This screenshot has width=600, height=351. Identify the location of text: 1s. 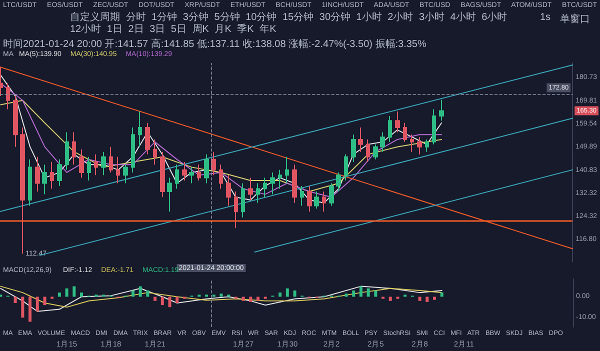
(545, 17).